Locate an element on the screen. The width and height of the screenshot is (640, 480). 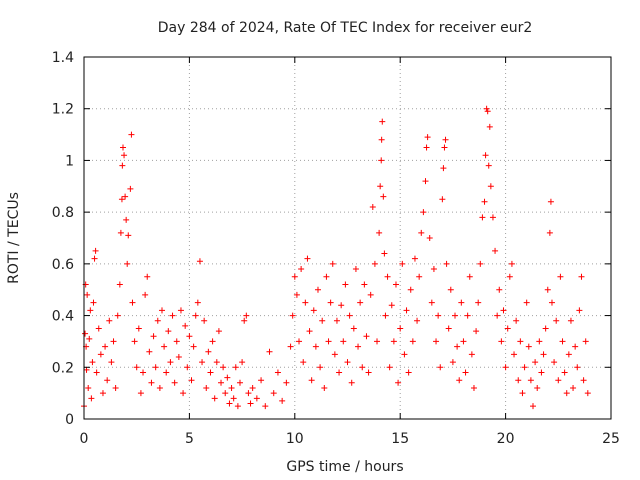
y-axis-label: ROTI / TECUs is located at coordinates (14, 238).